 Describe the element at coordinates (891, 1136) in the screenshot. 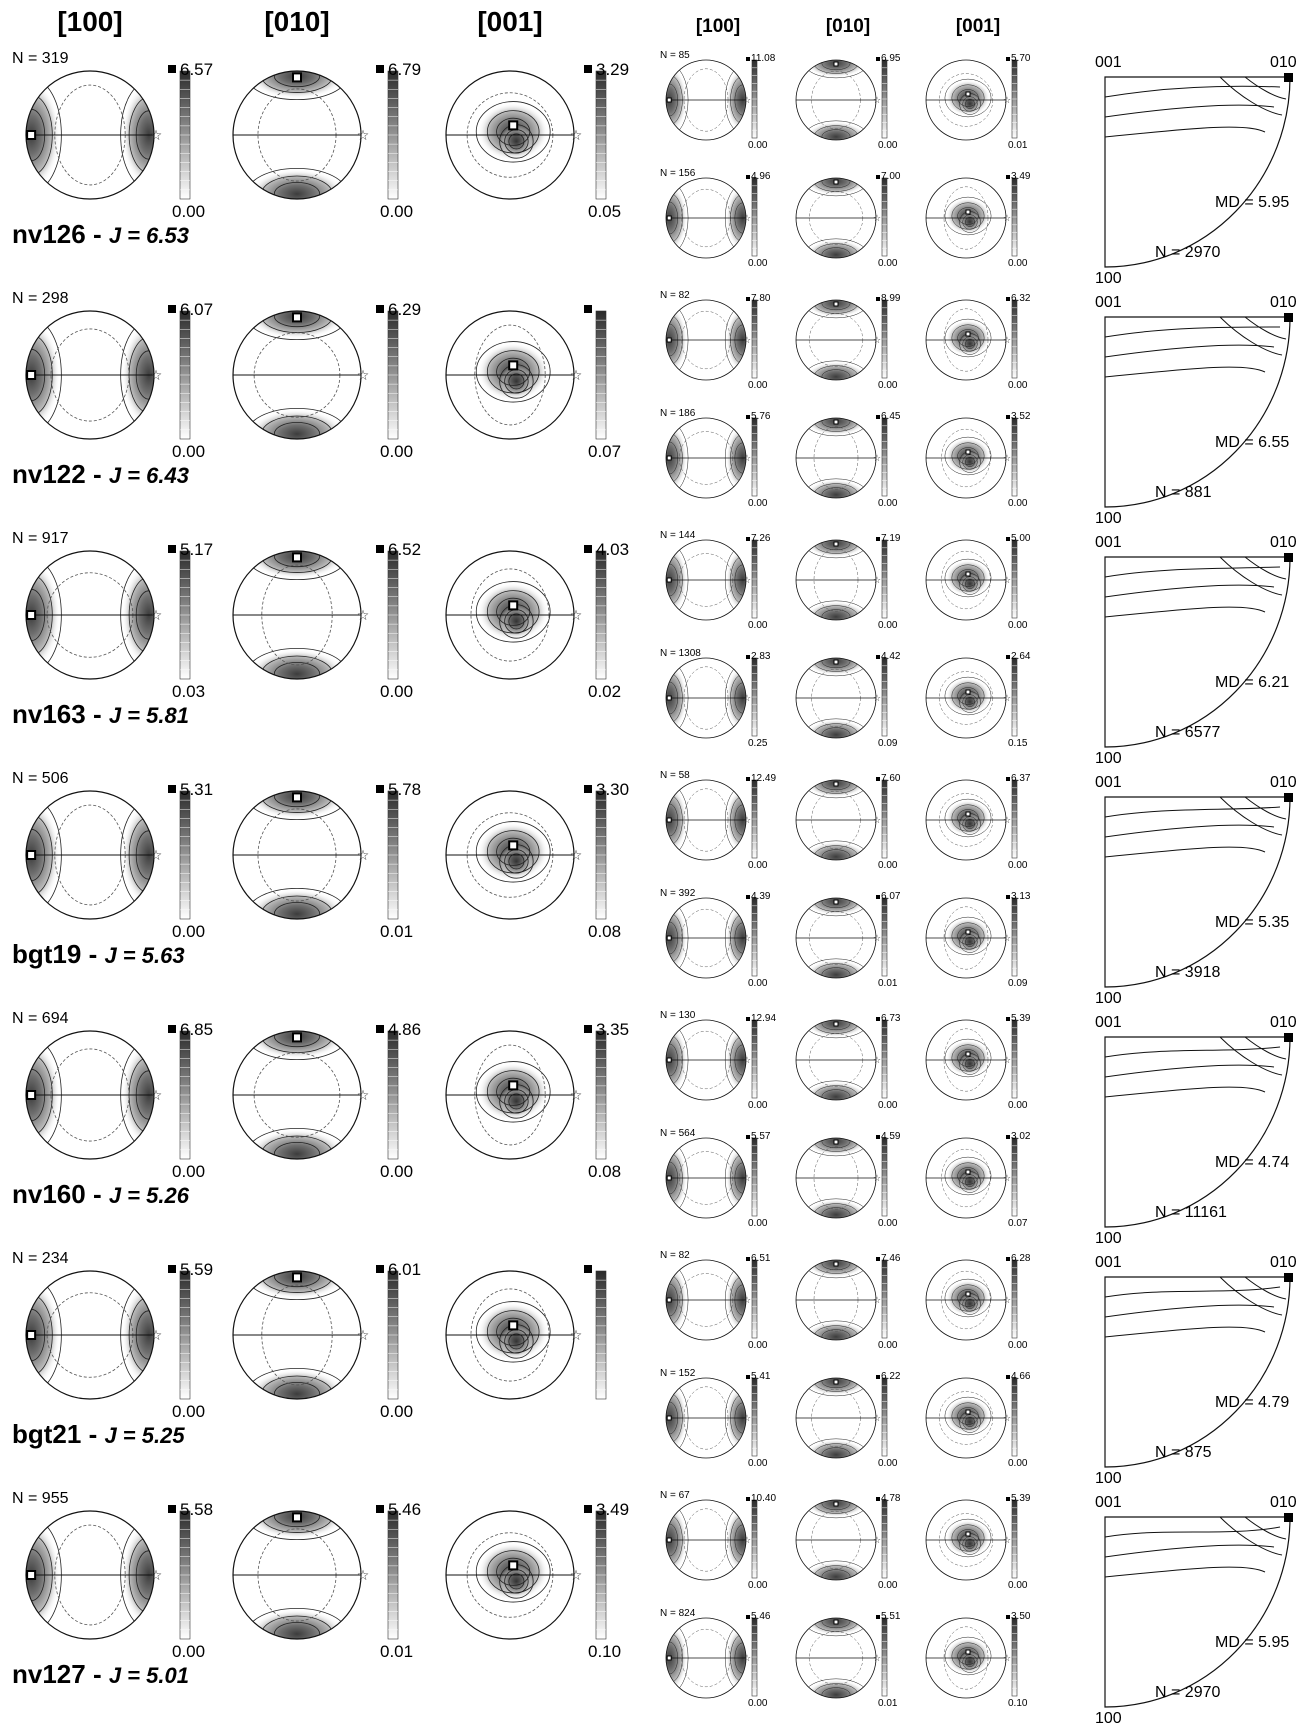

I see `small-scale-1-max: 4.59` at that location.